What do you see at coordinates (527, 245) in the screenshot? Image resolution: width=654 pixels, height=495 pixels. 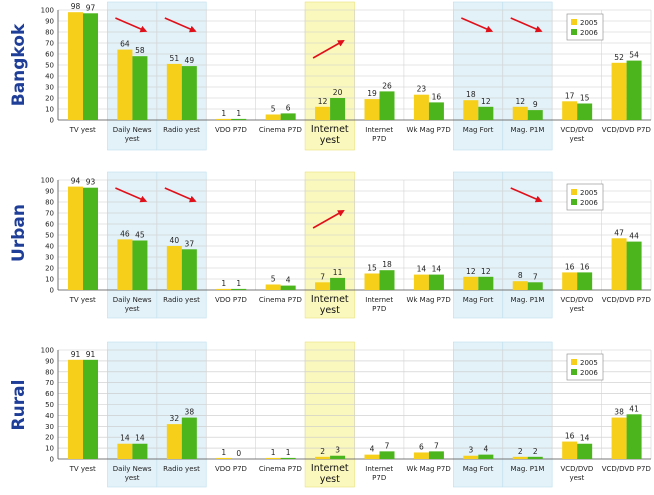 I see `highlight-band-mag-p1m` at bounding box center [527, 245].